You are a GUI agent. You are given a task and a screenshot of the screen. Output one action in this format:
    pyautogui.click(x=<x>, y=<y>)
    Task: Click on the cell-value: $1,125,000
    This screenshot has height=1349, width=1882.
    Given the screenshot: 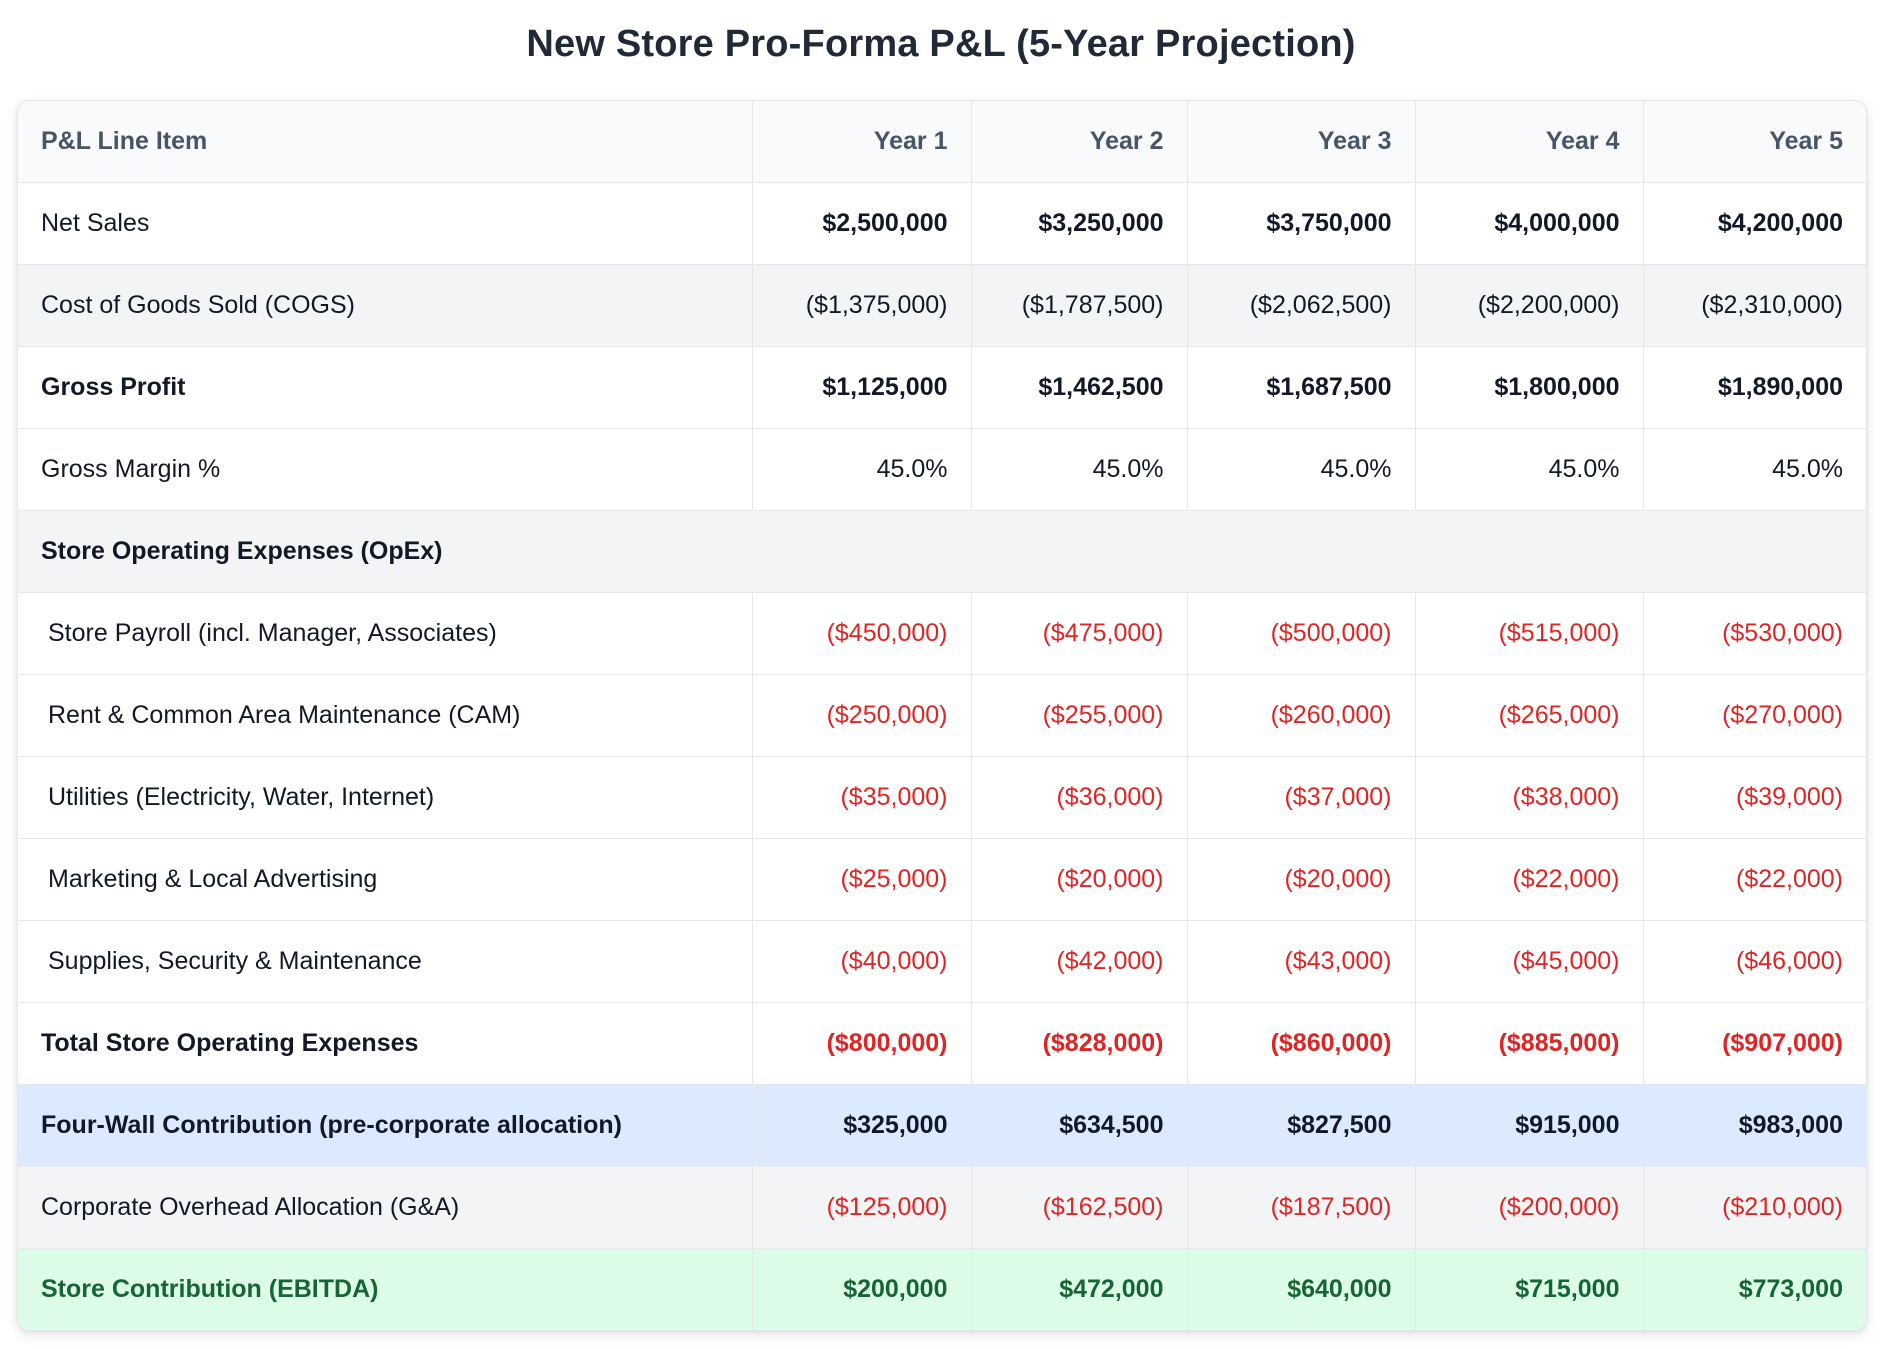 What is the action you would take?
    pyautogui.click(x=862, y=387)
    